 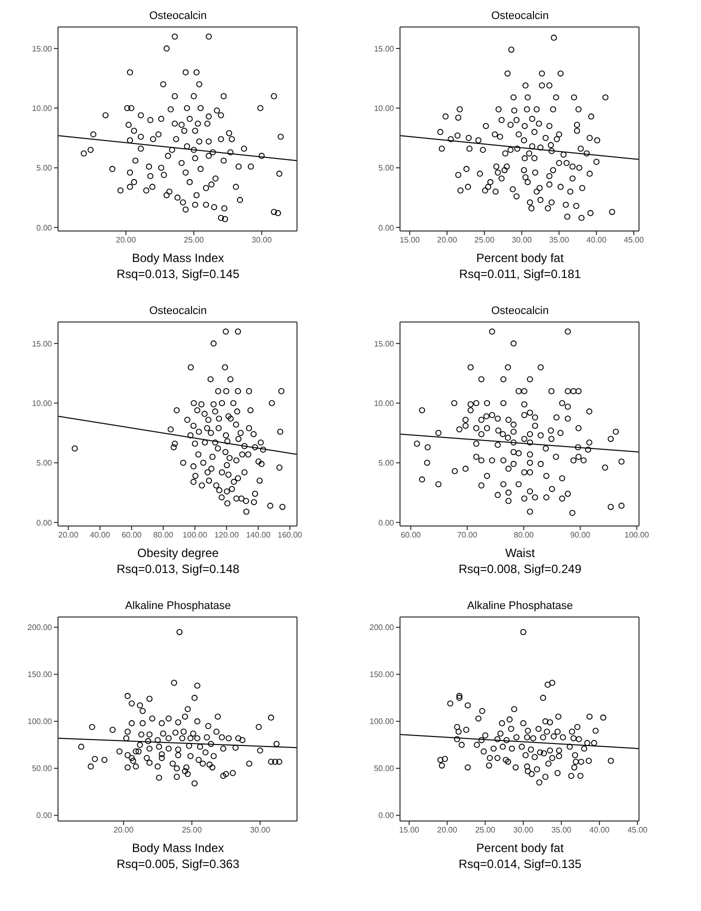 I want to click on text: Rsq=0.005, Sigf=0.363, so click(x=178, y=864).